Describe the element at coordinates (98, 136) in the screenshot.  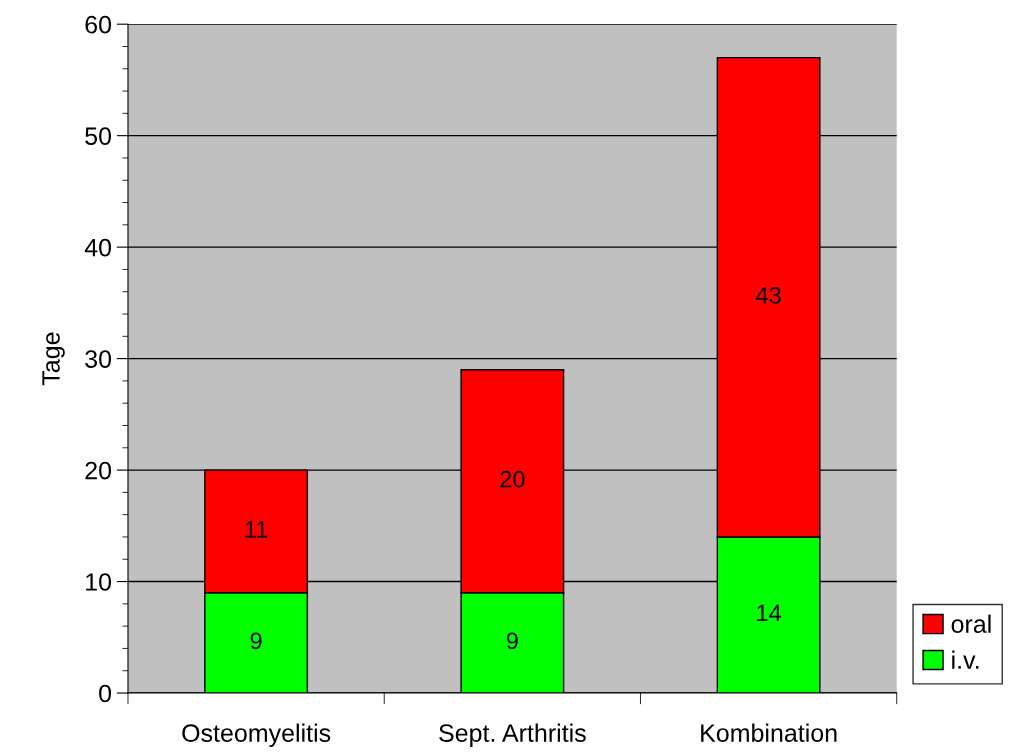
I see `y-tick-label: 50` at that location.